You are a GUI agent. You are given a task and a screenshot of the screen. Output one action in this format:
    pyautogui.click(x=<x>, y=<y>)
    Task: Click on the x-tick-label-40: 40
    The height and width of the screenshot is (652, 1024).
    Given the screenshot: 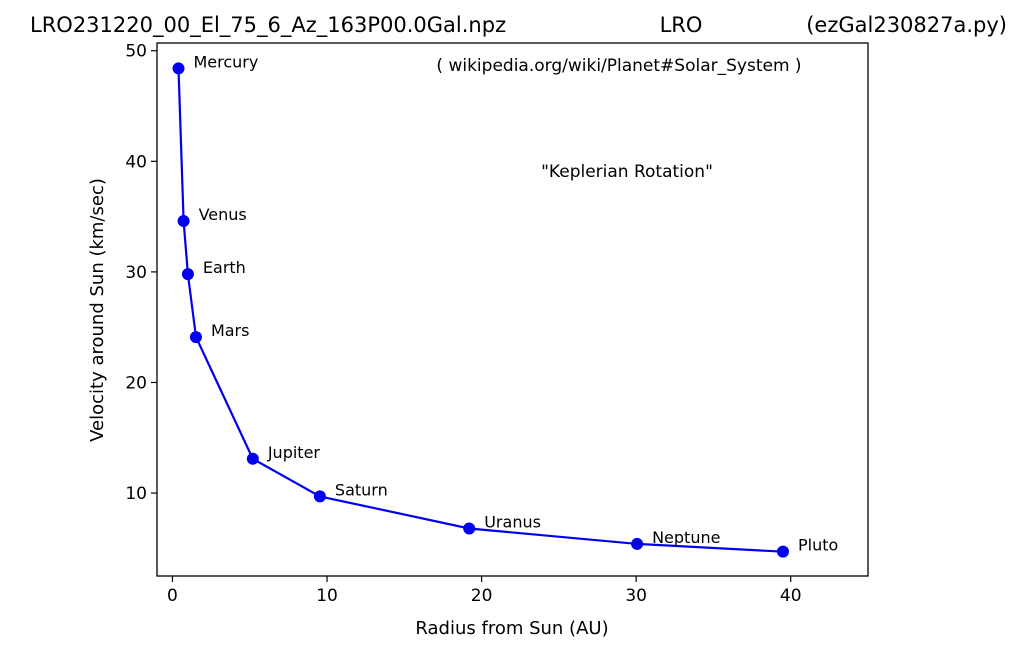 What is the action you would take?
    pyautogui.click(x=791, y=596)
    